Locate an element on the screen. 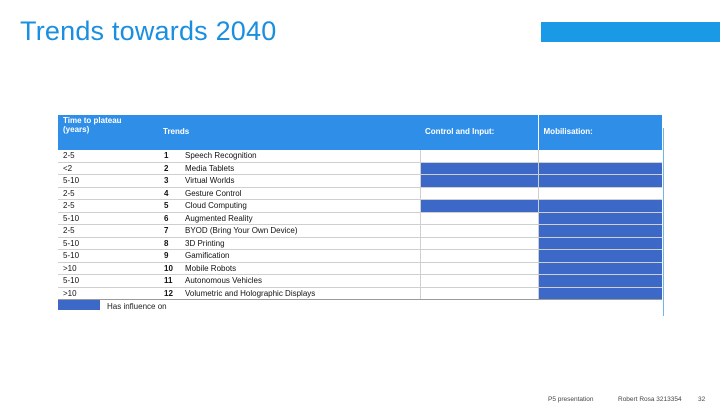  table-row: >10 12 Volumetric and Holographic Displays is located at coordinates (360, 293).